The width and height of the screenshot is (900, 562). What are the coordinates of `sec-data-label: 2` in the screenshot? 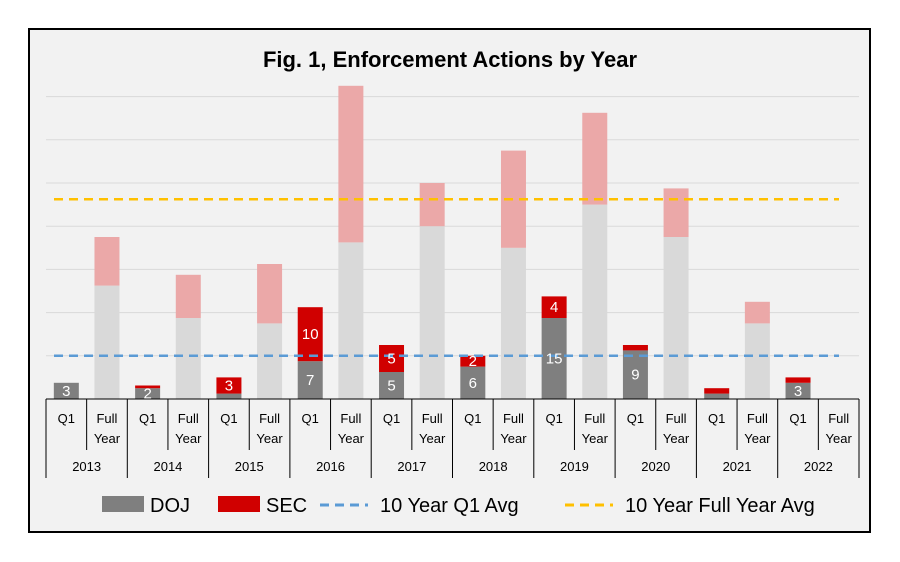 It's located at (473, 361).